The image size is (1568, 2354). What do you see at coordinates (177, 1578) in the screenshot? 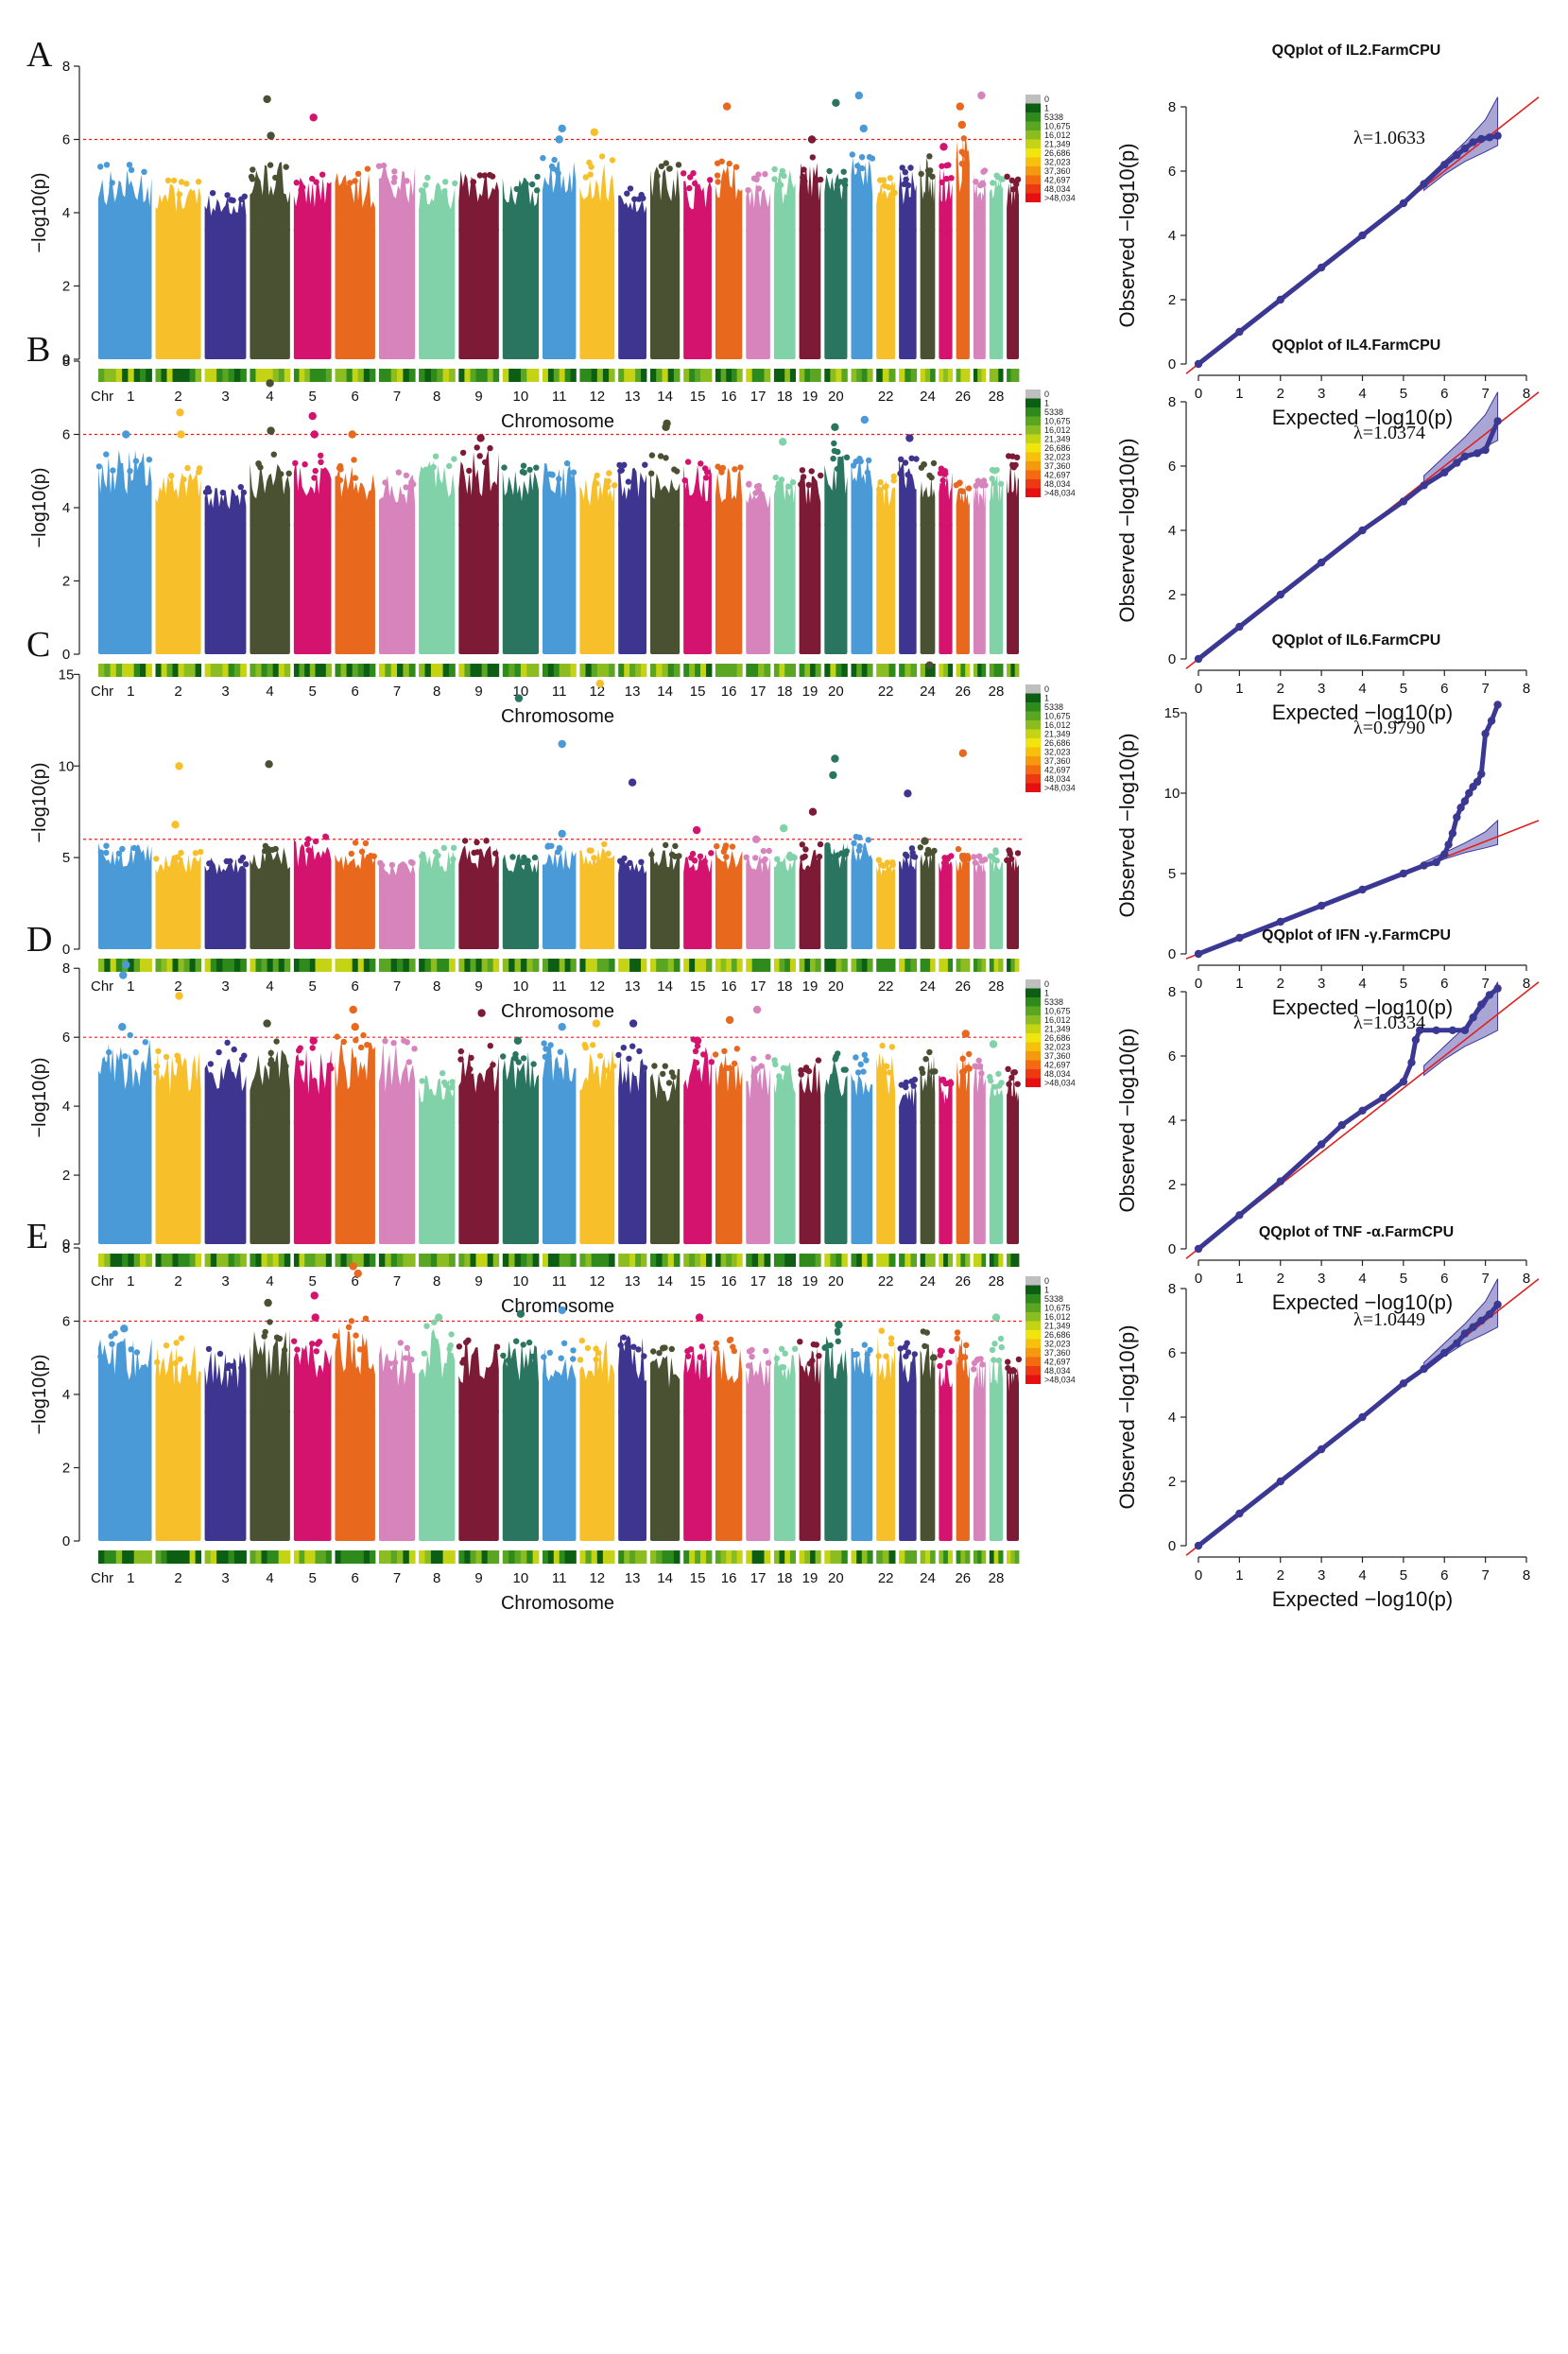
I see `x-tick-label: 2` at bounding box center [177, 1578].